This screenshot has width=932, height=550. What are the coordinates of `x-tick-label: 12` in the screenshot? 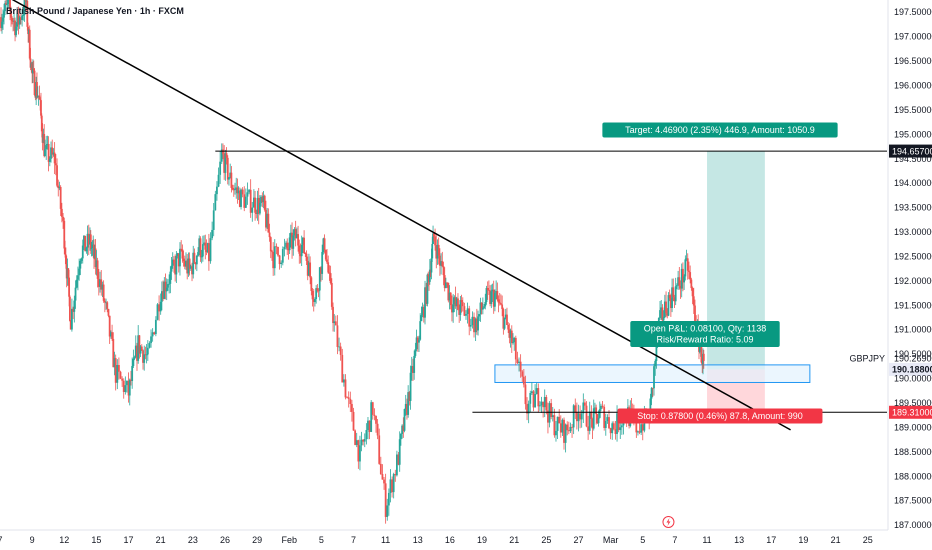 It's located at (64, 540).